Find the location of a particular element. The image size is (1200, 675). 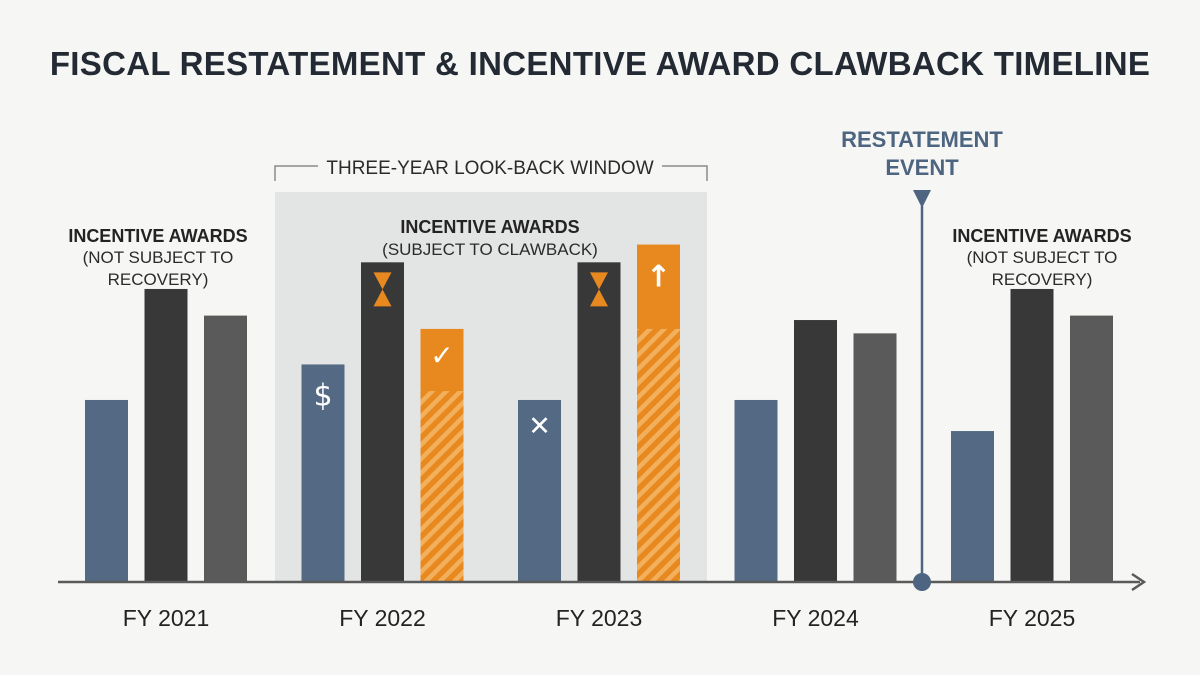

dollar-icon: $ is located at coordinates (322, 395).